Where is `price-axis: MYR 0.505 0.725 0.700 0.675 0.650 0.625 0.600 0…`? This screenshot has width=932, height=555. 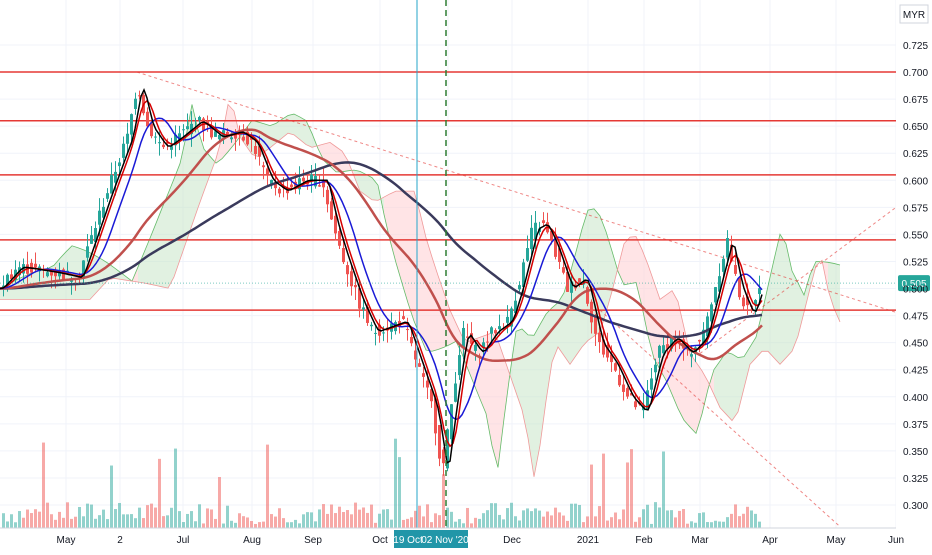
price-axis: MYR 0.505 0.725 0.700 0.675 0.650 0.625 0.600 0… is located at coordinates (914, 275).